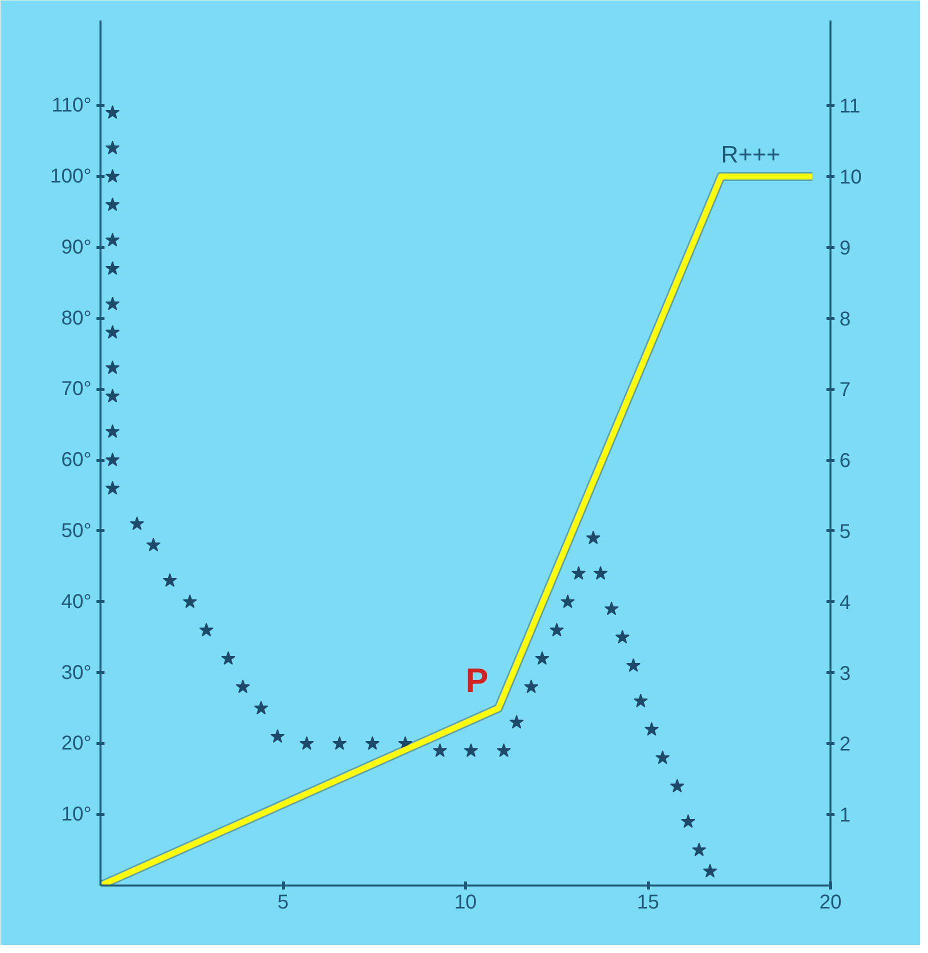  Describe the element at coordinates (750, 154) in the screenshot. I see `annotation: R+++` at that location.